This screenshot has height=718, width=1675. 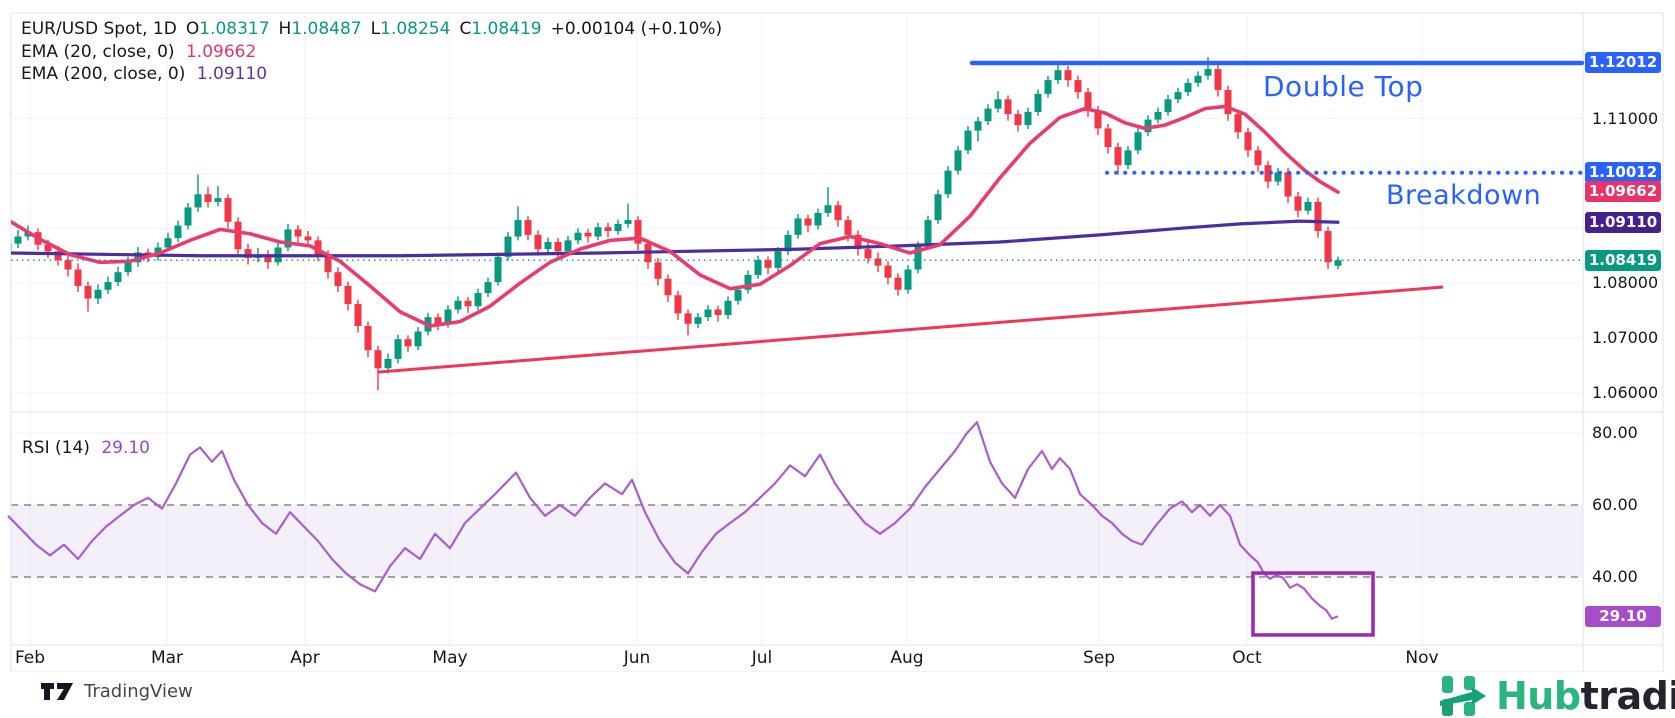 What do you see at coordinates (1585, 696) in the screenshot?
I see `hubtrading-text: Hubtrading` at bounding box center [1585, 696].